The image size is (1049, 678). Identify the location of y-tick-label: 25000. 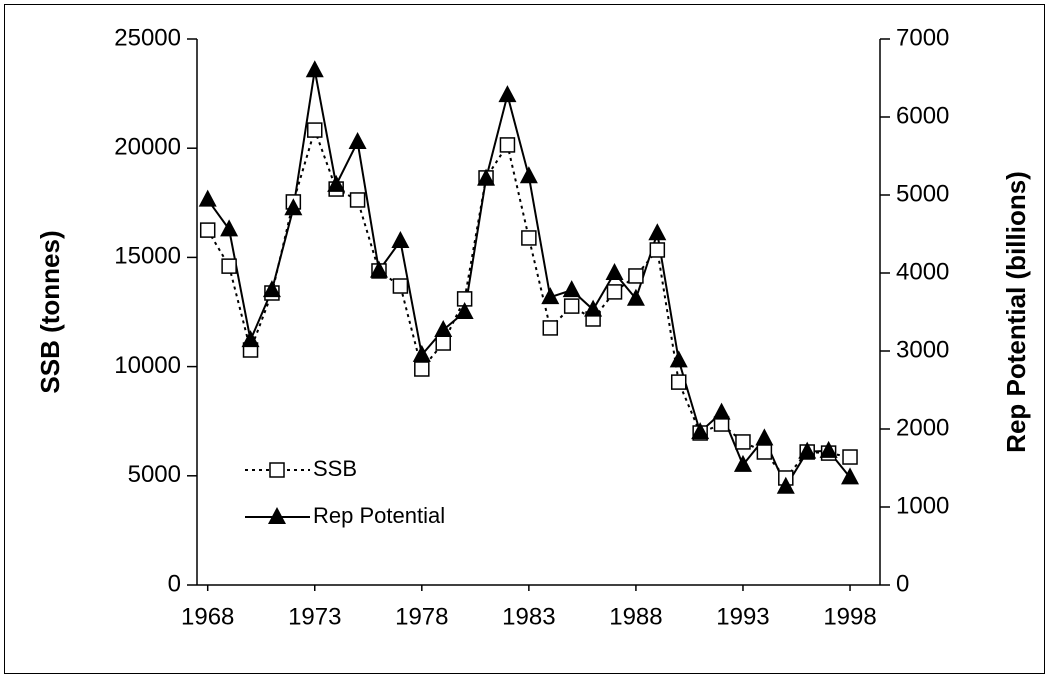
(147, 37).